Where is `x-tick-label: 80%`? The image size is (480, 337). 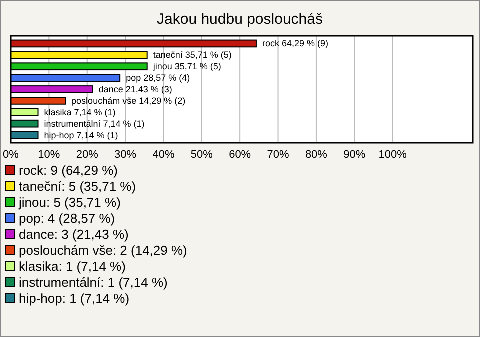
x-tick-label: 80% is located at coordinates (316, 154).